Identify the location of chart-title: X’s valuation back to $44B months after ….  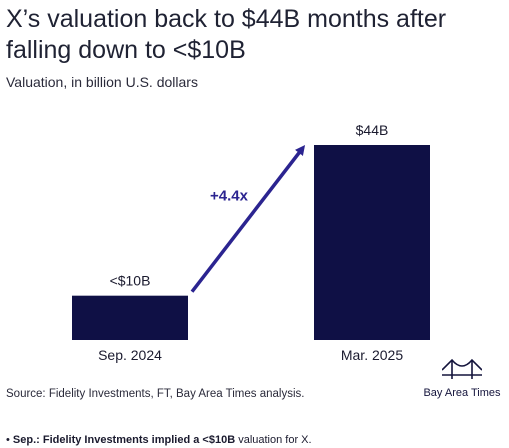
(226, 34).